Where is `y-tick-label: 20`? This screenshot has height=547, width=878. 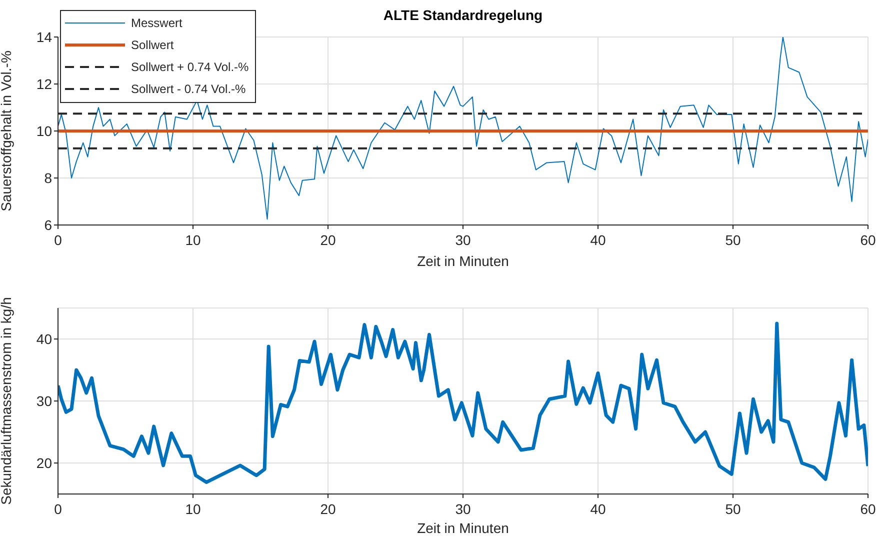
y-tick-label: 20 is located at coordinates (44, 462).